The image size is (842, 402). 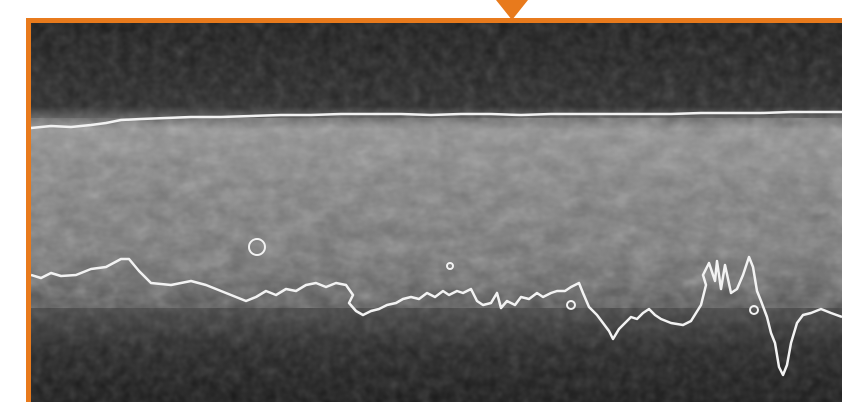 I want to click on circle-contour-b, so click(x=450, y=266).